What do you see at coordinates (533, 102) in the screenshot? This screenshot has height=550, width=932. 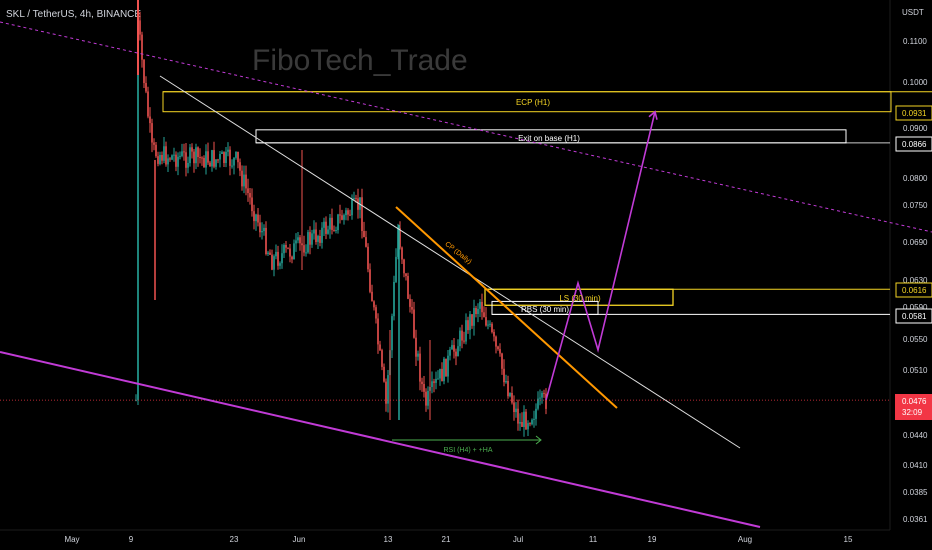 I see `ecp-label: ECP (H1)` at bounding box center [533, 102].